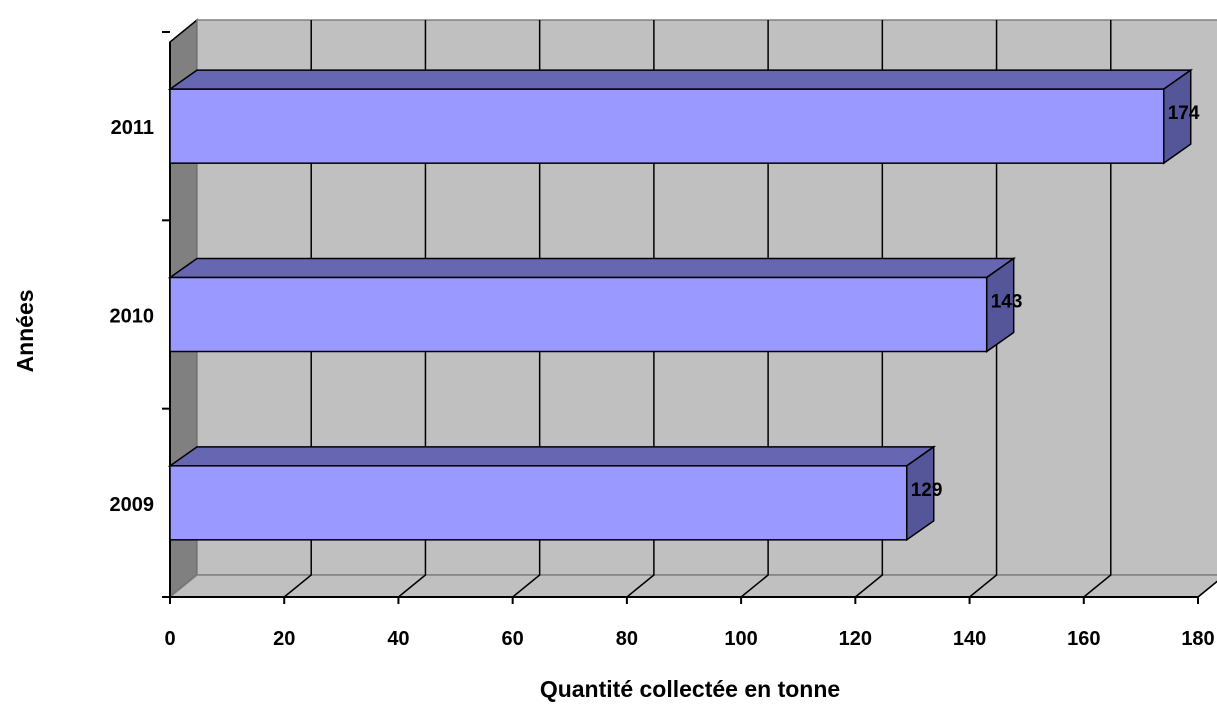  Describe the element at coordinates (132, 317) in the screenshot. I see `y-category-label: 2010` at that location.